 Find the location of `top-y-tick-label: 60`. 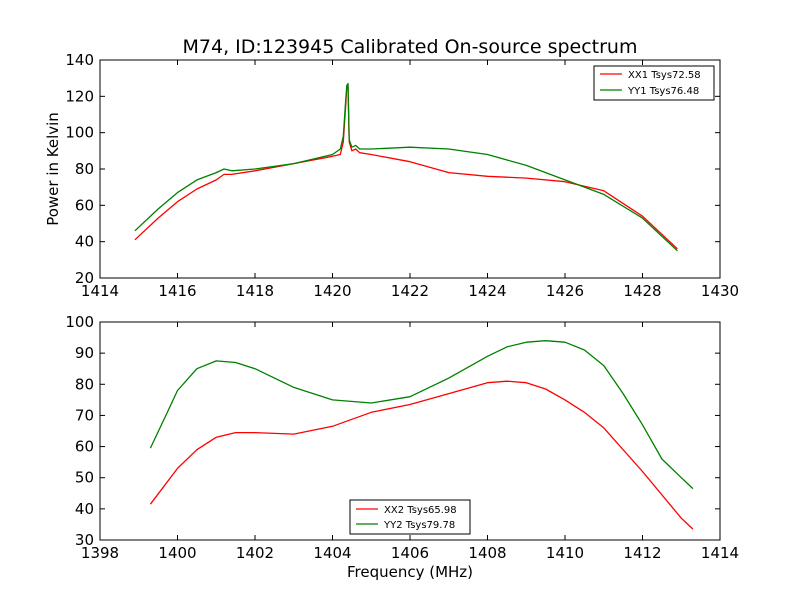

top-y-tick-label: 60 is located at coordinates (84, 205).